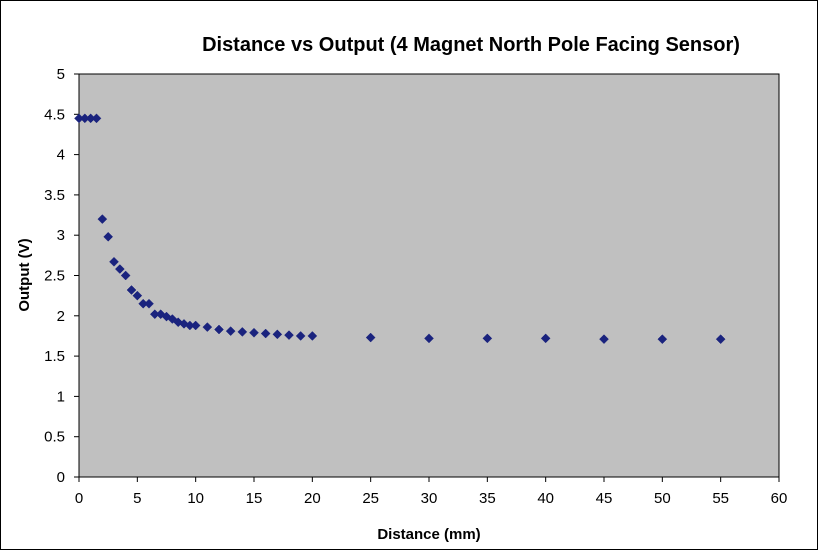 This screenshot has width=818, height=550. What do you see at coordinates (54, 356) in the screenshot?
I see `y-tick-label: 1.5` at bounding box center [54, 356].